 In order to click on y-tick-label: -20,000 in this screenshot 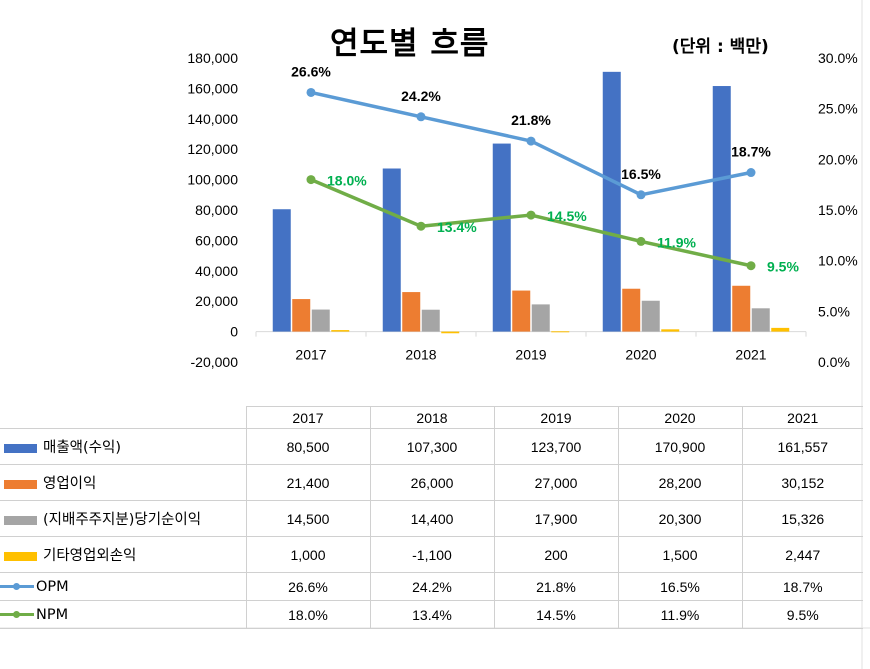, I will do `click(215, 362)`.